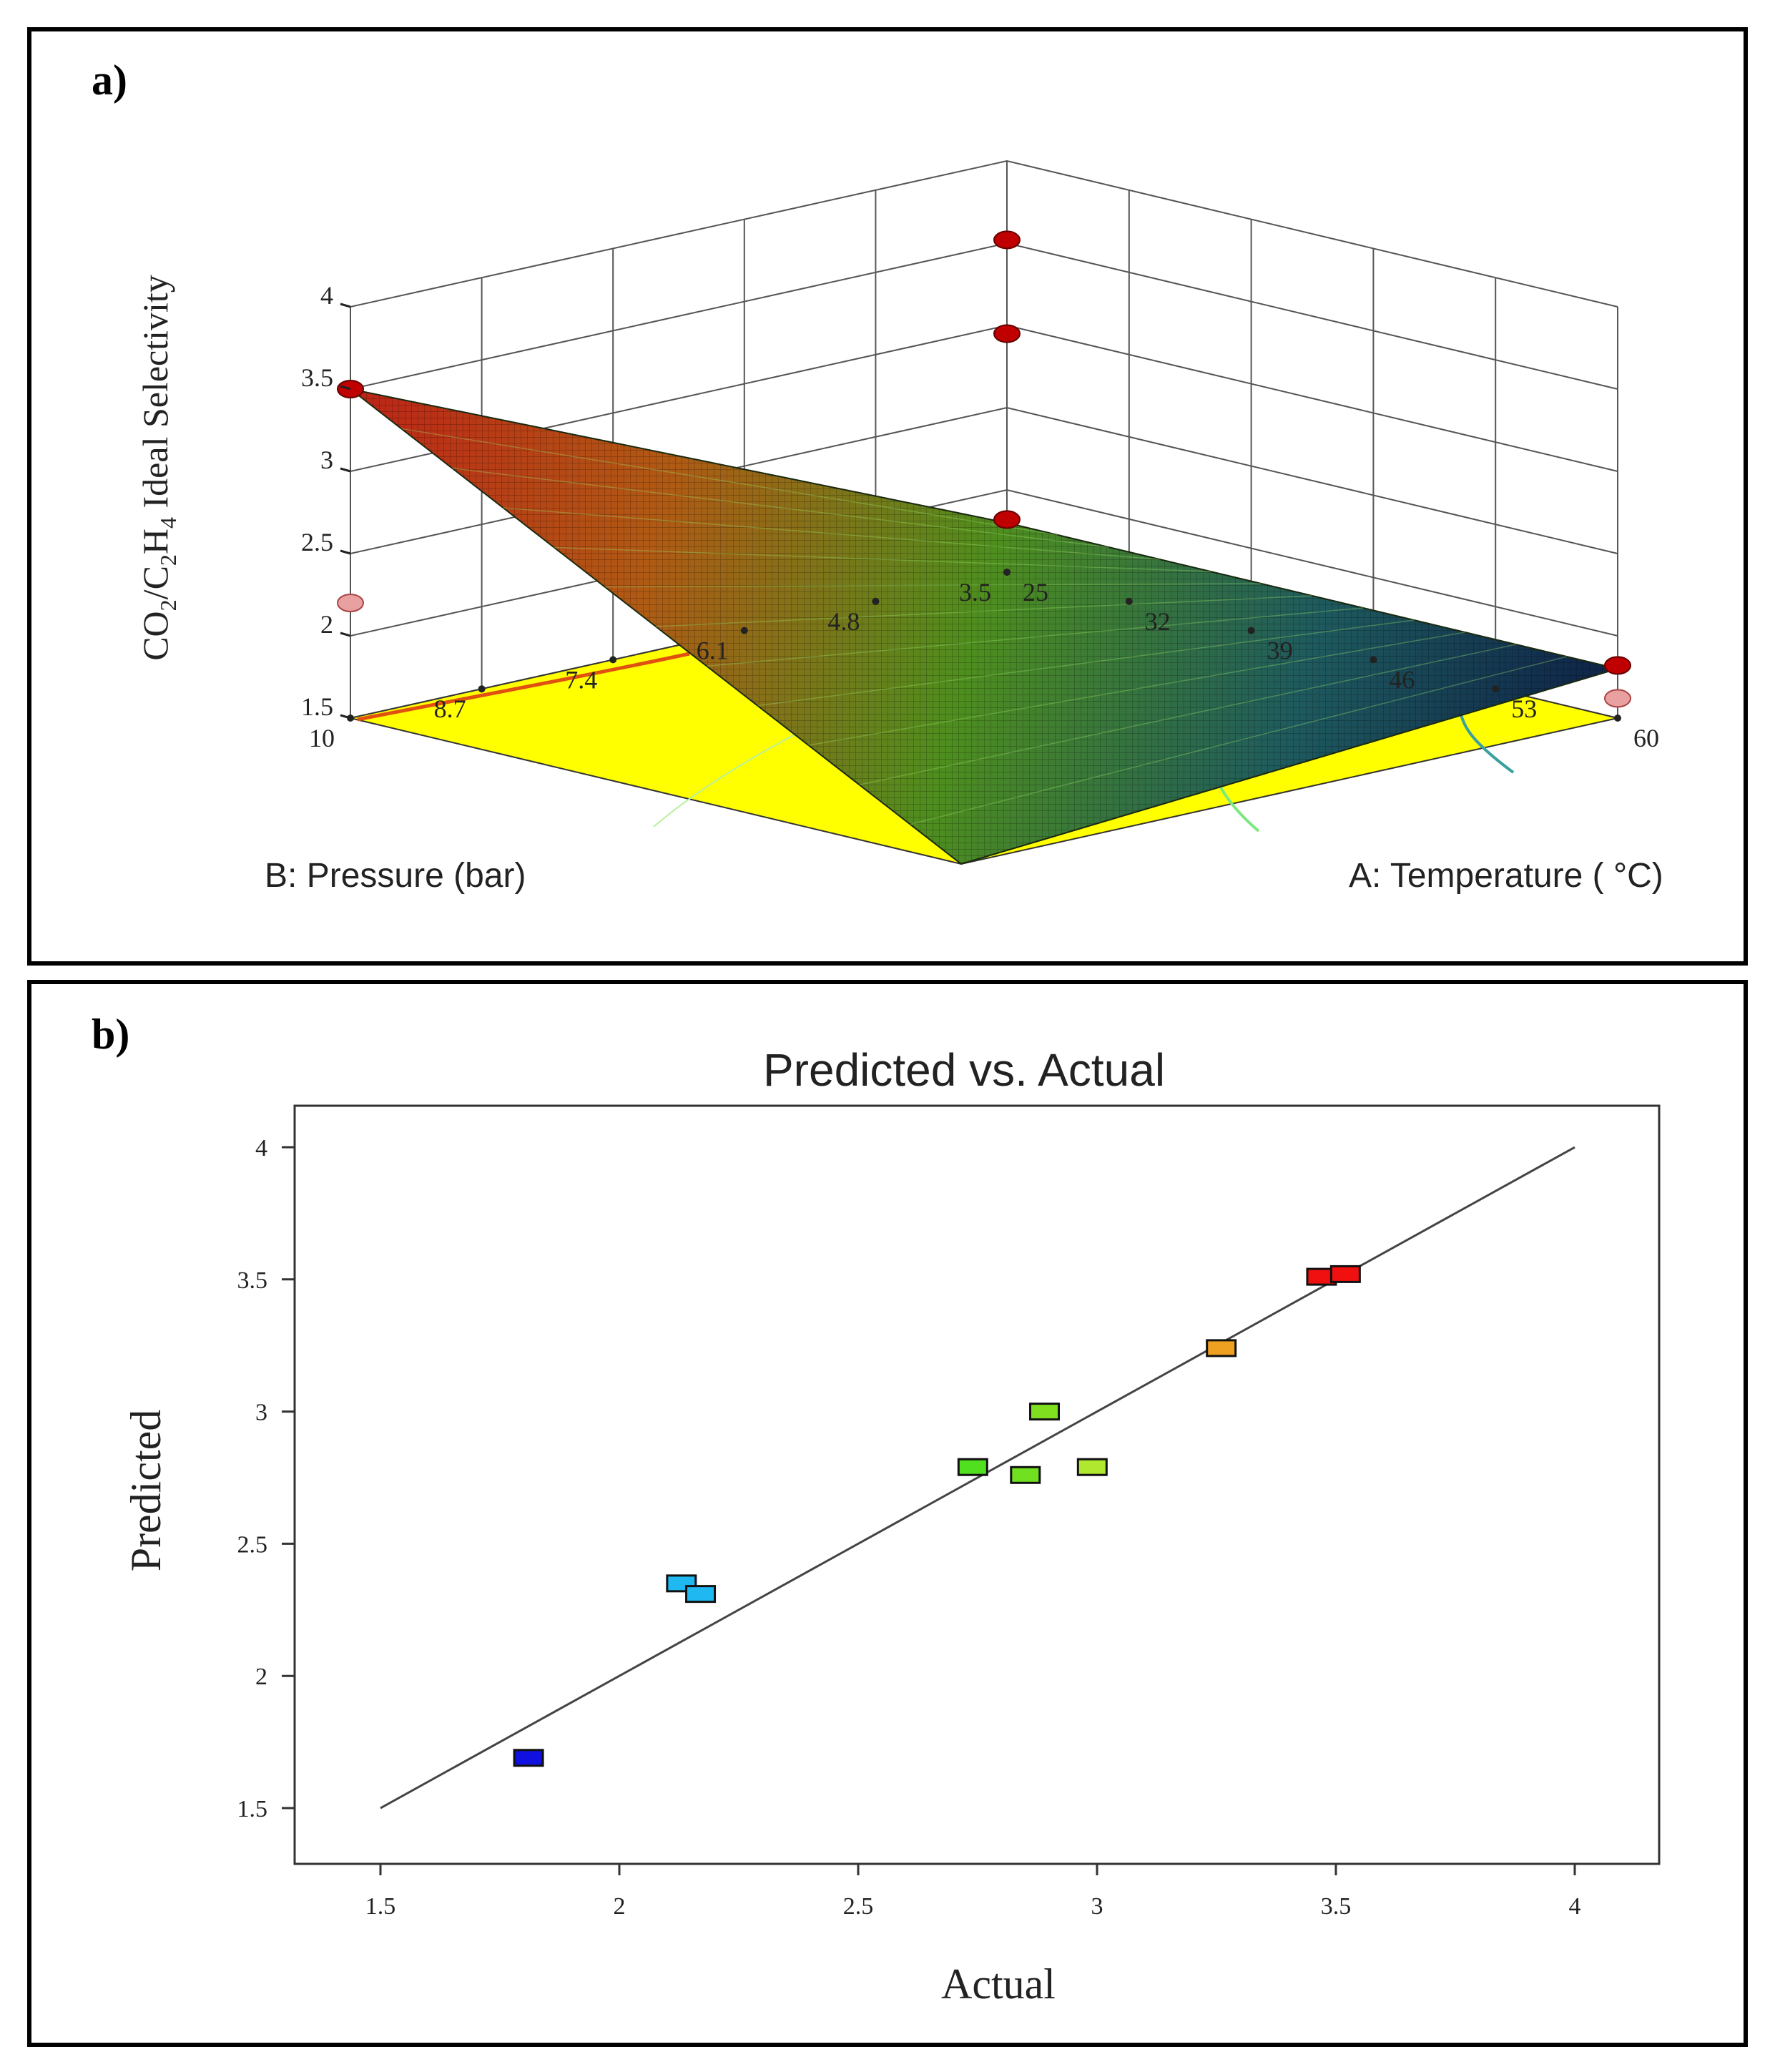  What do you see at coordinates (1506, 876) in the screenshot?
I see `axis-a-label: A: Temperature ( °C)` at bounding box center [1506, 876].